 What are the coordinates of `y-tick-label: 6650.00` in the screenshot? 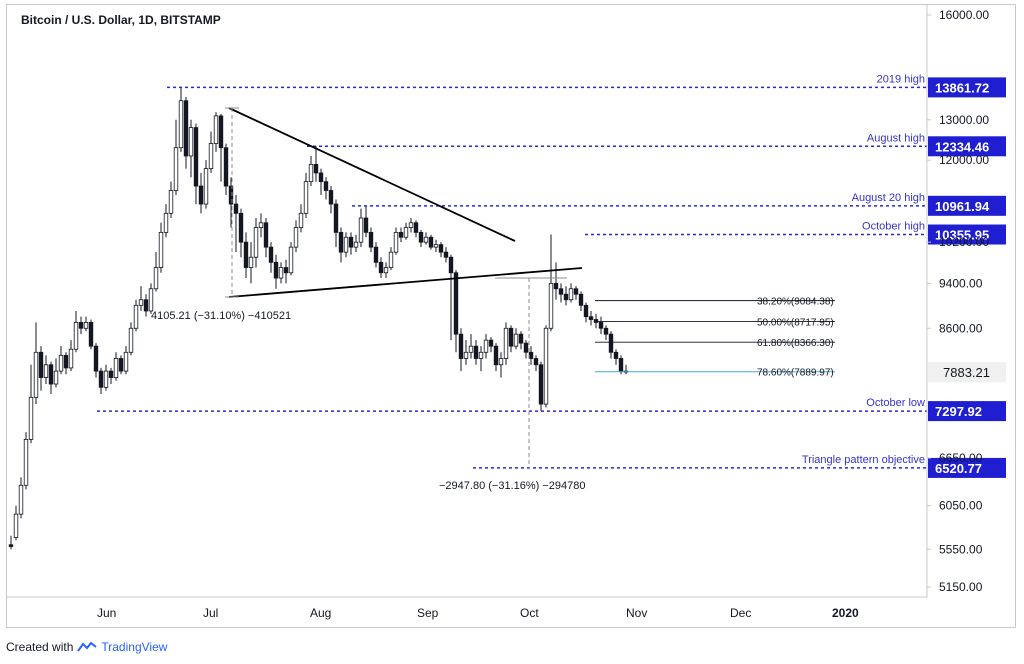 It's located at (961, 458).